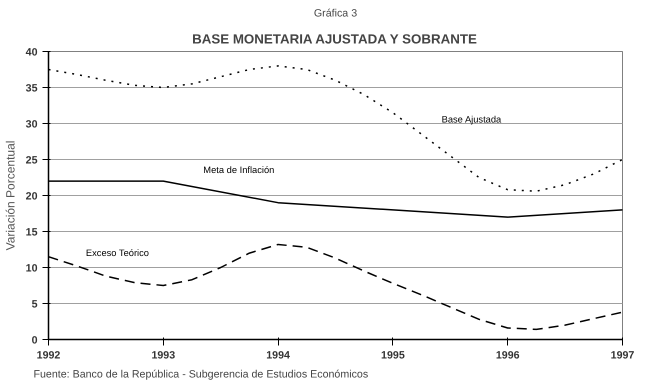 The height and width of the screenshot is (385, 647). Describe the element at coordinates (335, 39) in the screenshot. I see `chart-subtitle: BASE MONETARIA AJUSTADA Y SOBRANTE` at that location.